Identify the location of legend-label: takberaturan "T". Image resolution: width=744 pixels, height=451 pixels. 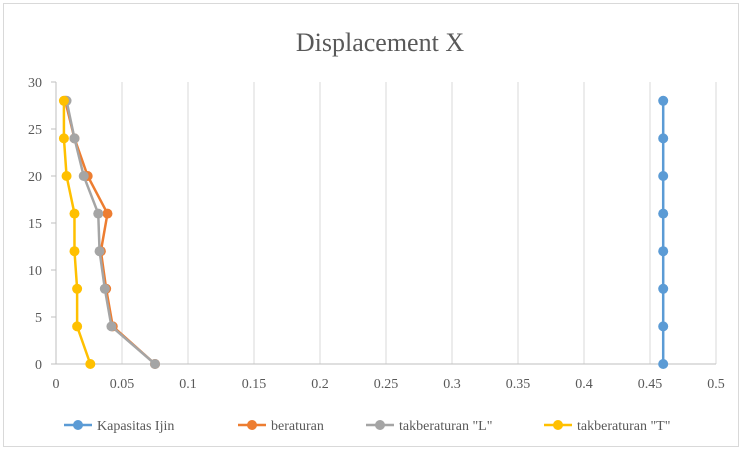
(623, 426).